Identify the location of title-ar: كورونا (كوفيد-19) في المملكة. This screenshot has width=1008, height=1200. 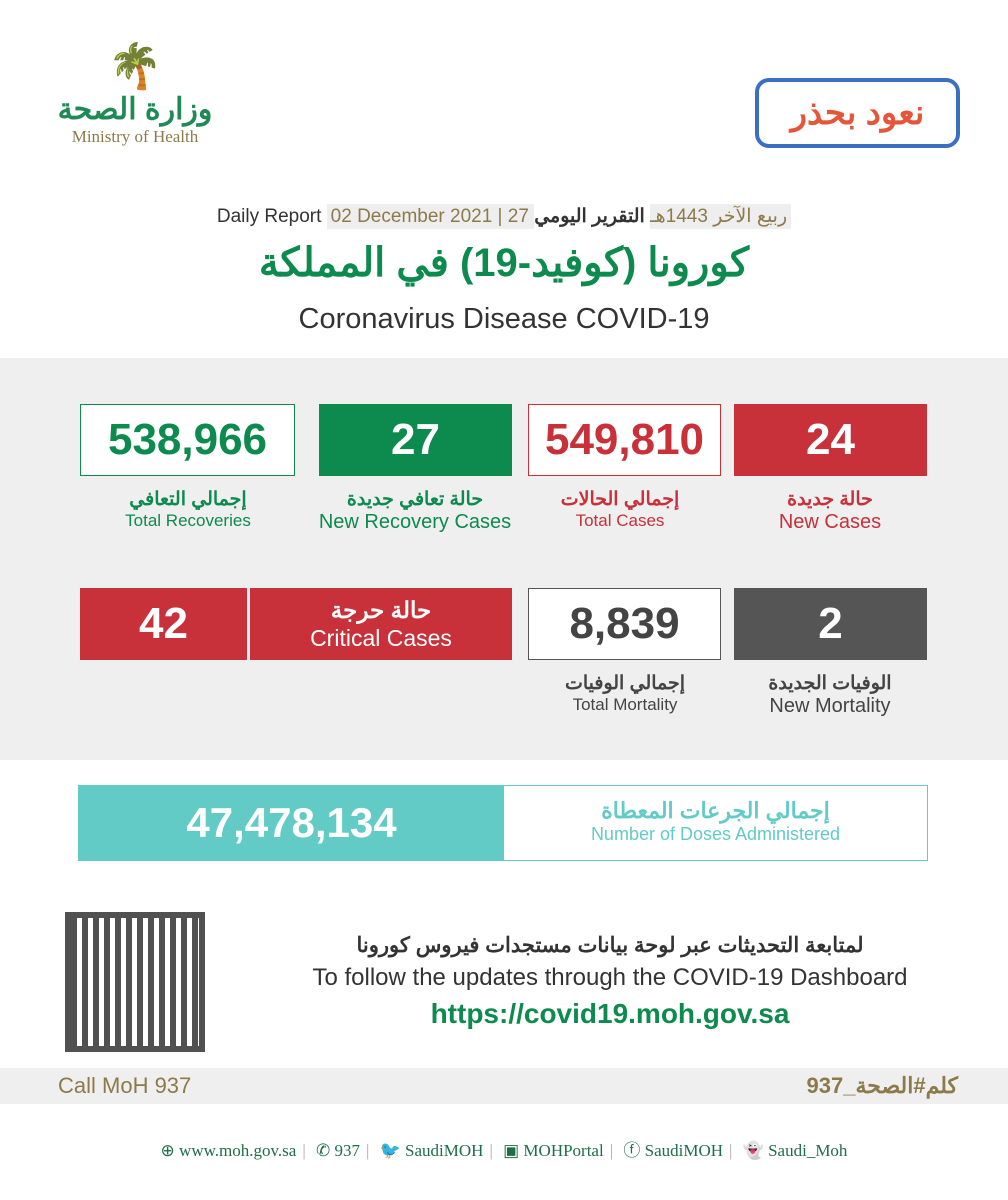
(504, 263).